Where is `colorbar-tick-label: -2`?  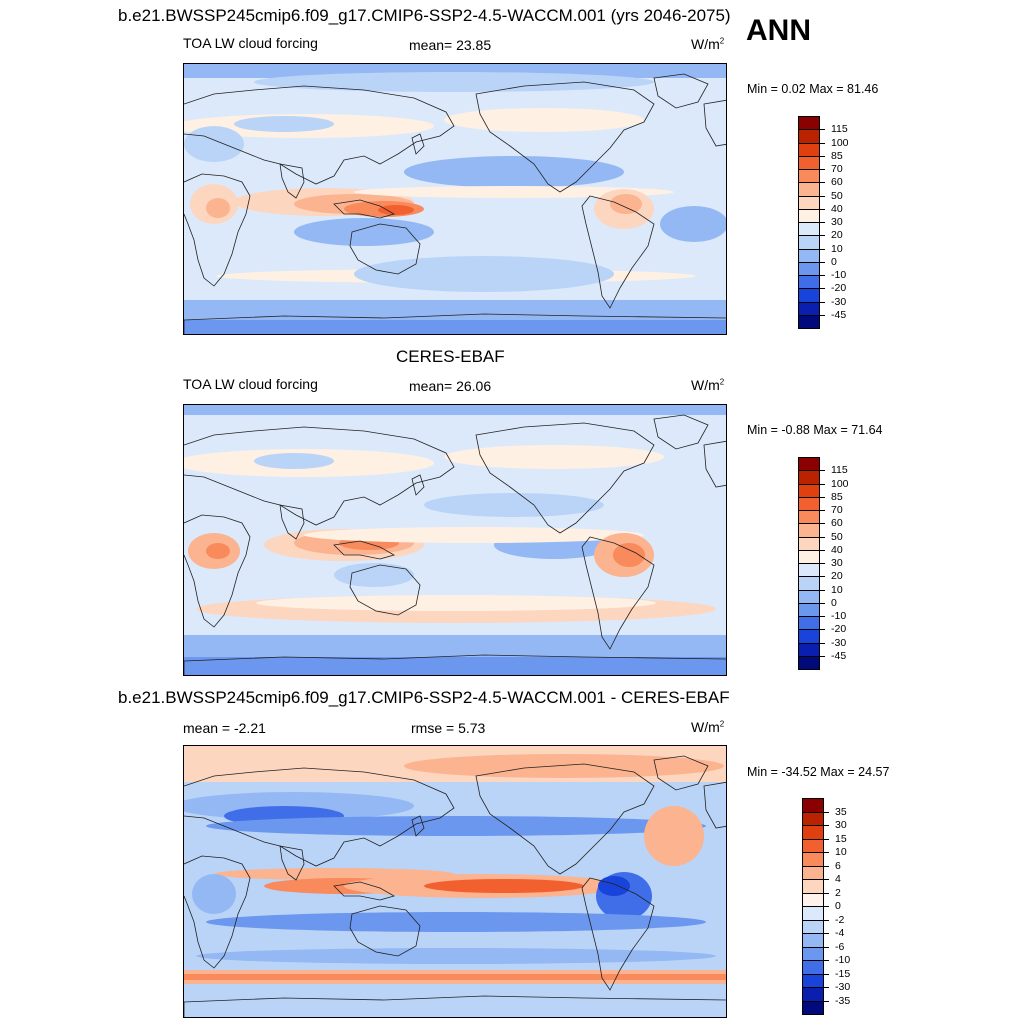
colorbar-tick-label: -2 is located at coordinates (840, 919).